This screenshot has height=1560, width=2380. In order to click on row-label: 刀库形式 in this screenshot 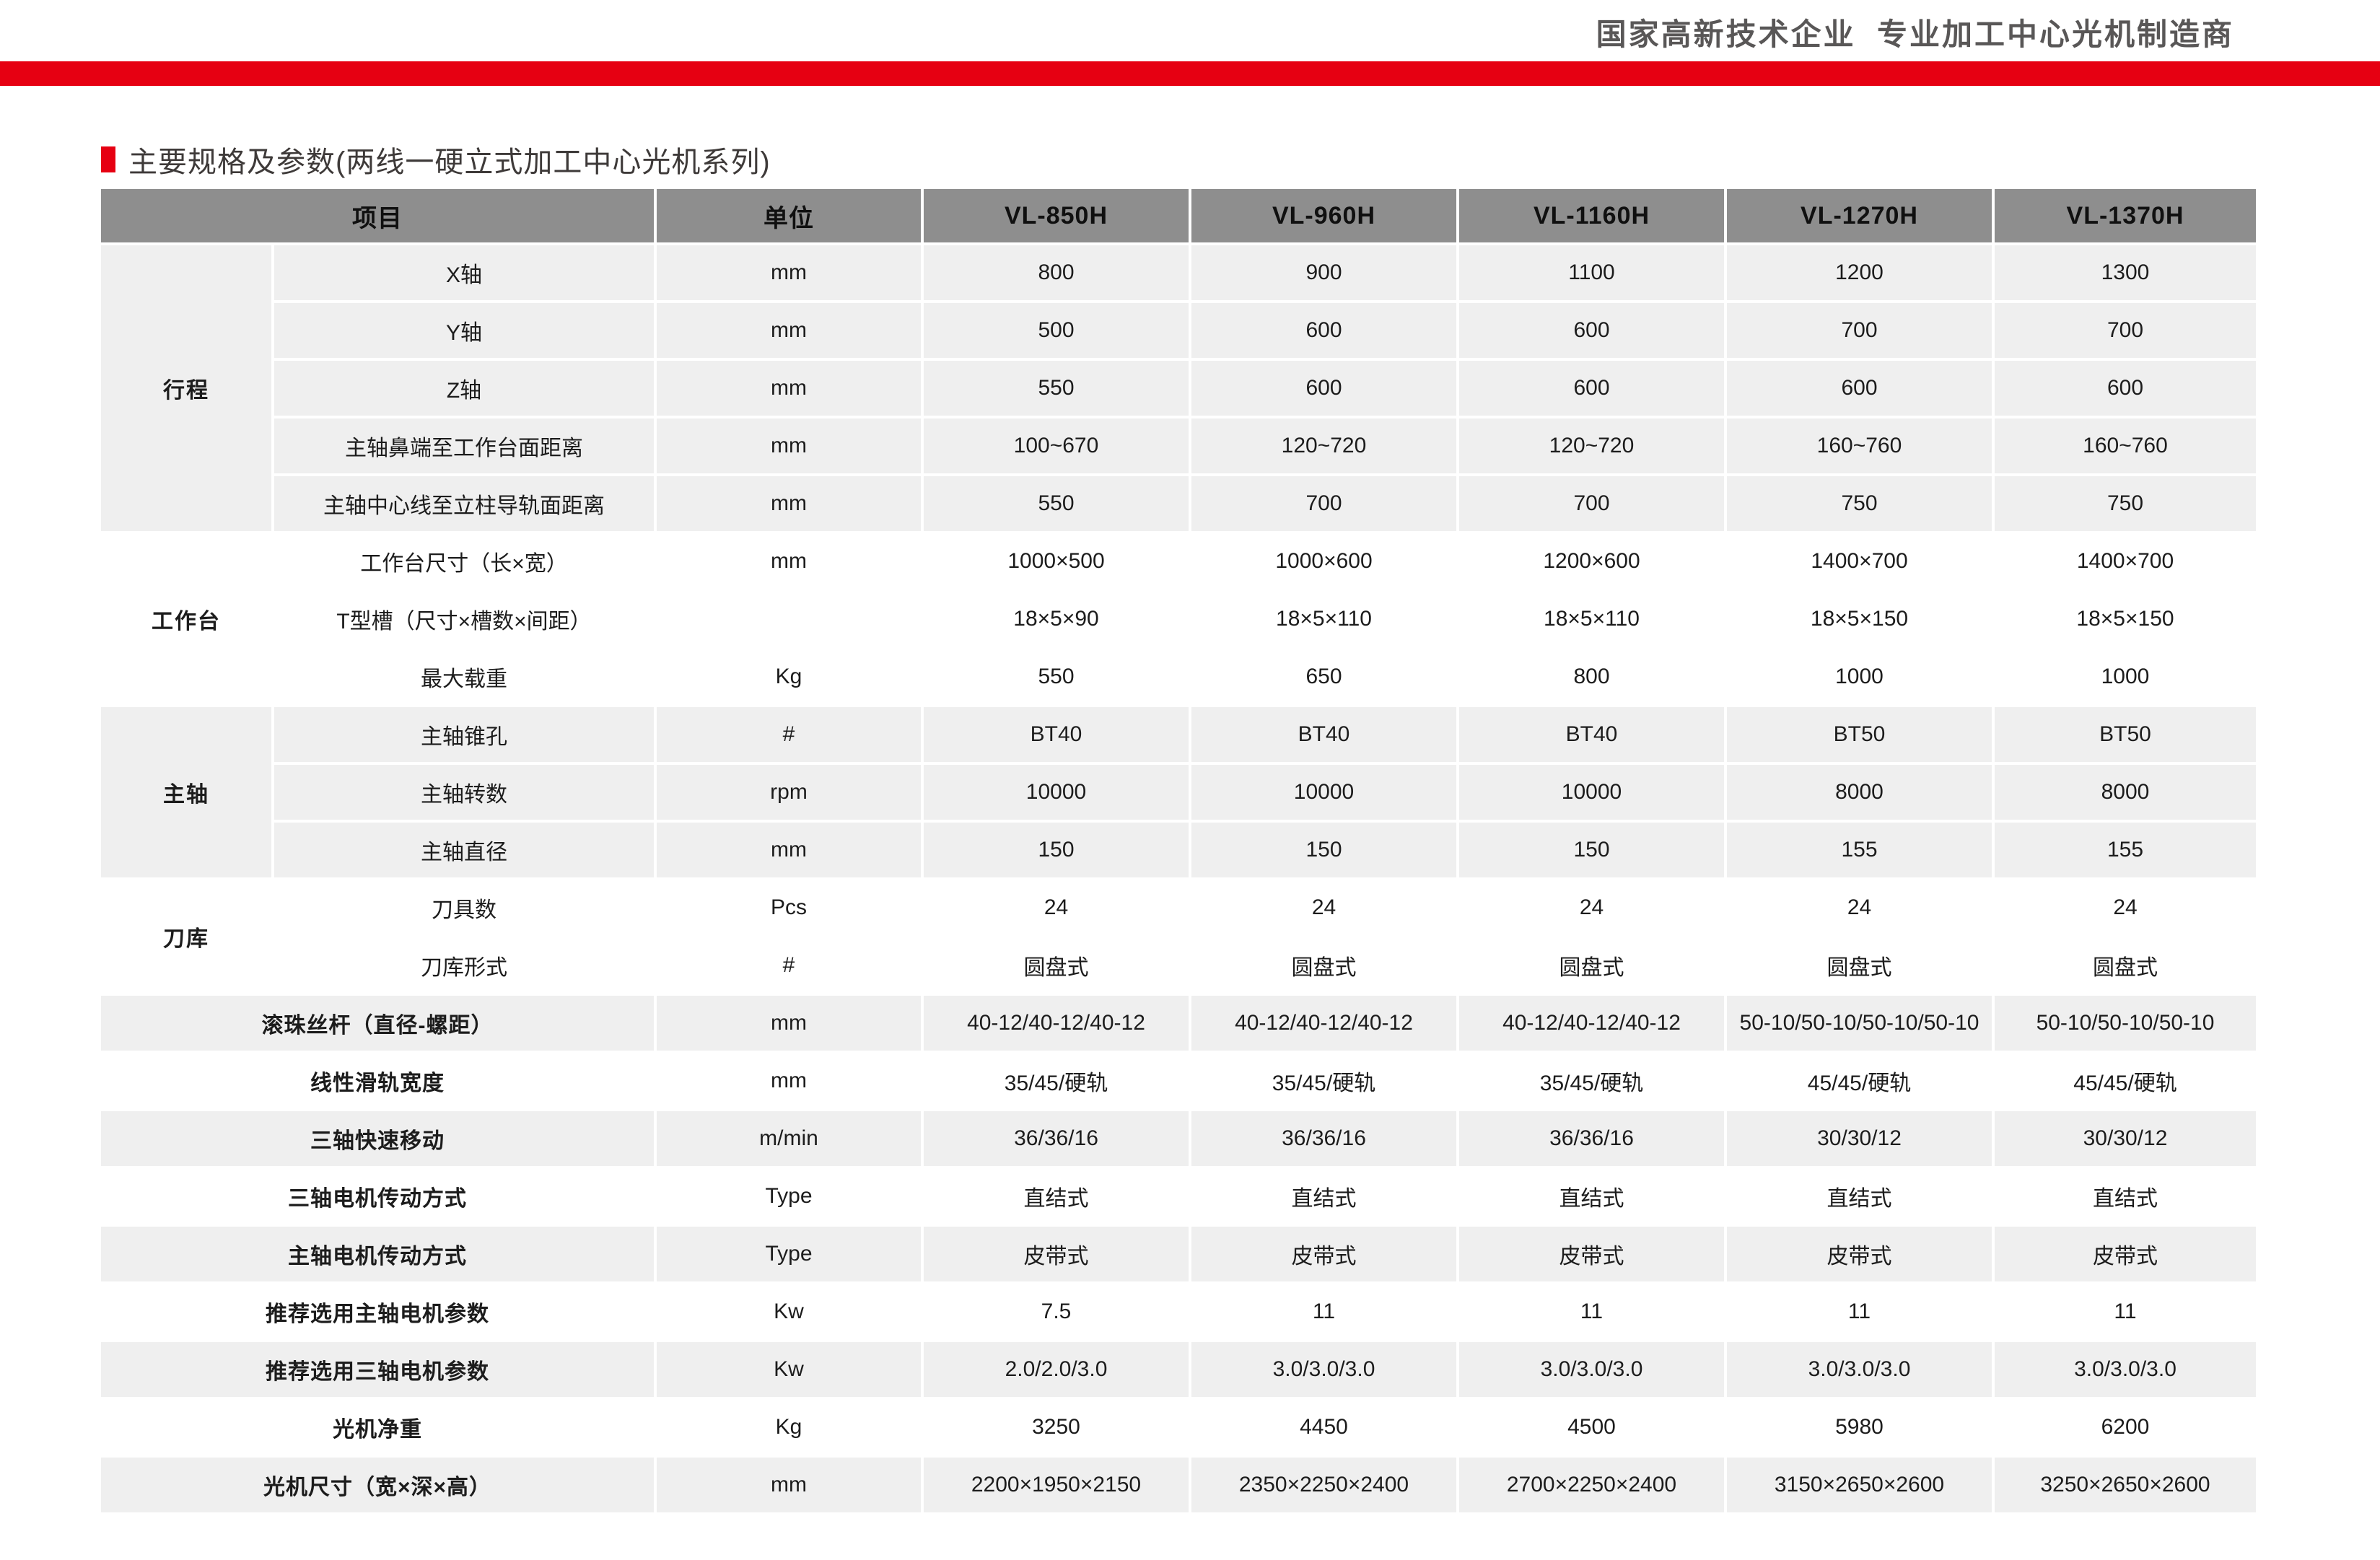, I will do `click(464, 965)`.